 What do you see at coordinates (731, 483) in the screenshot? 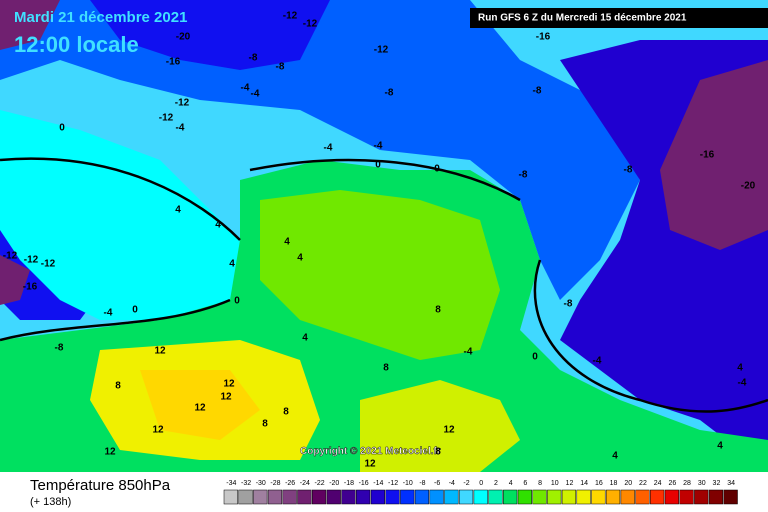
I see `legend-label: 34` at bounding box center [731, 483].